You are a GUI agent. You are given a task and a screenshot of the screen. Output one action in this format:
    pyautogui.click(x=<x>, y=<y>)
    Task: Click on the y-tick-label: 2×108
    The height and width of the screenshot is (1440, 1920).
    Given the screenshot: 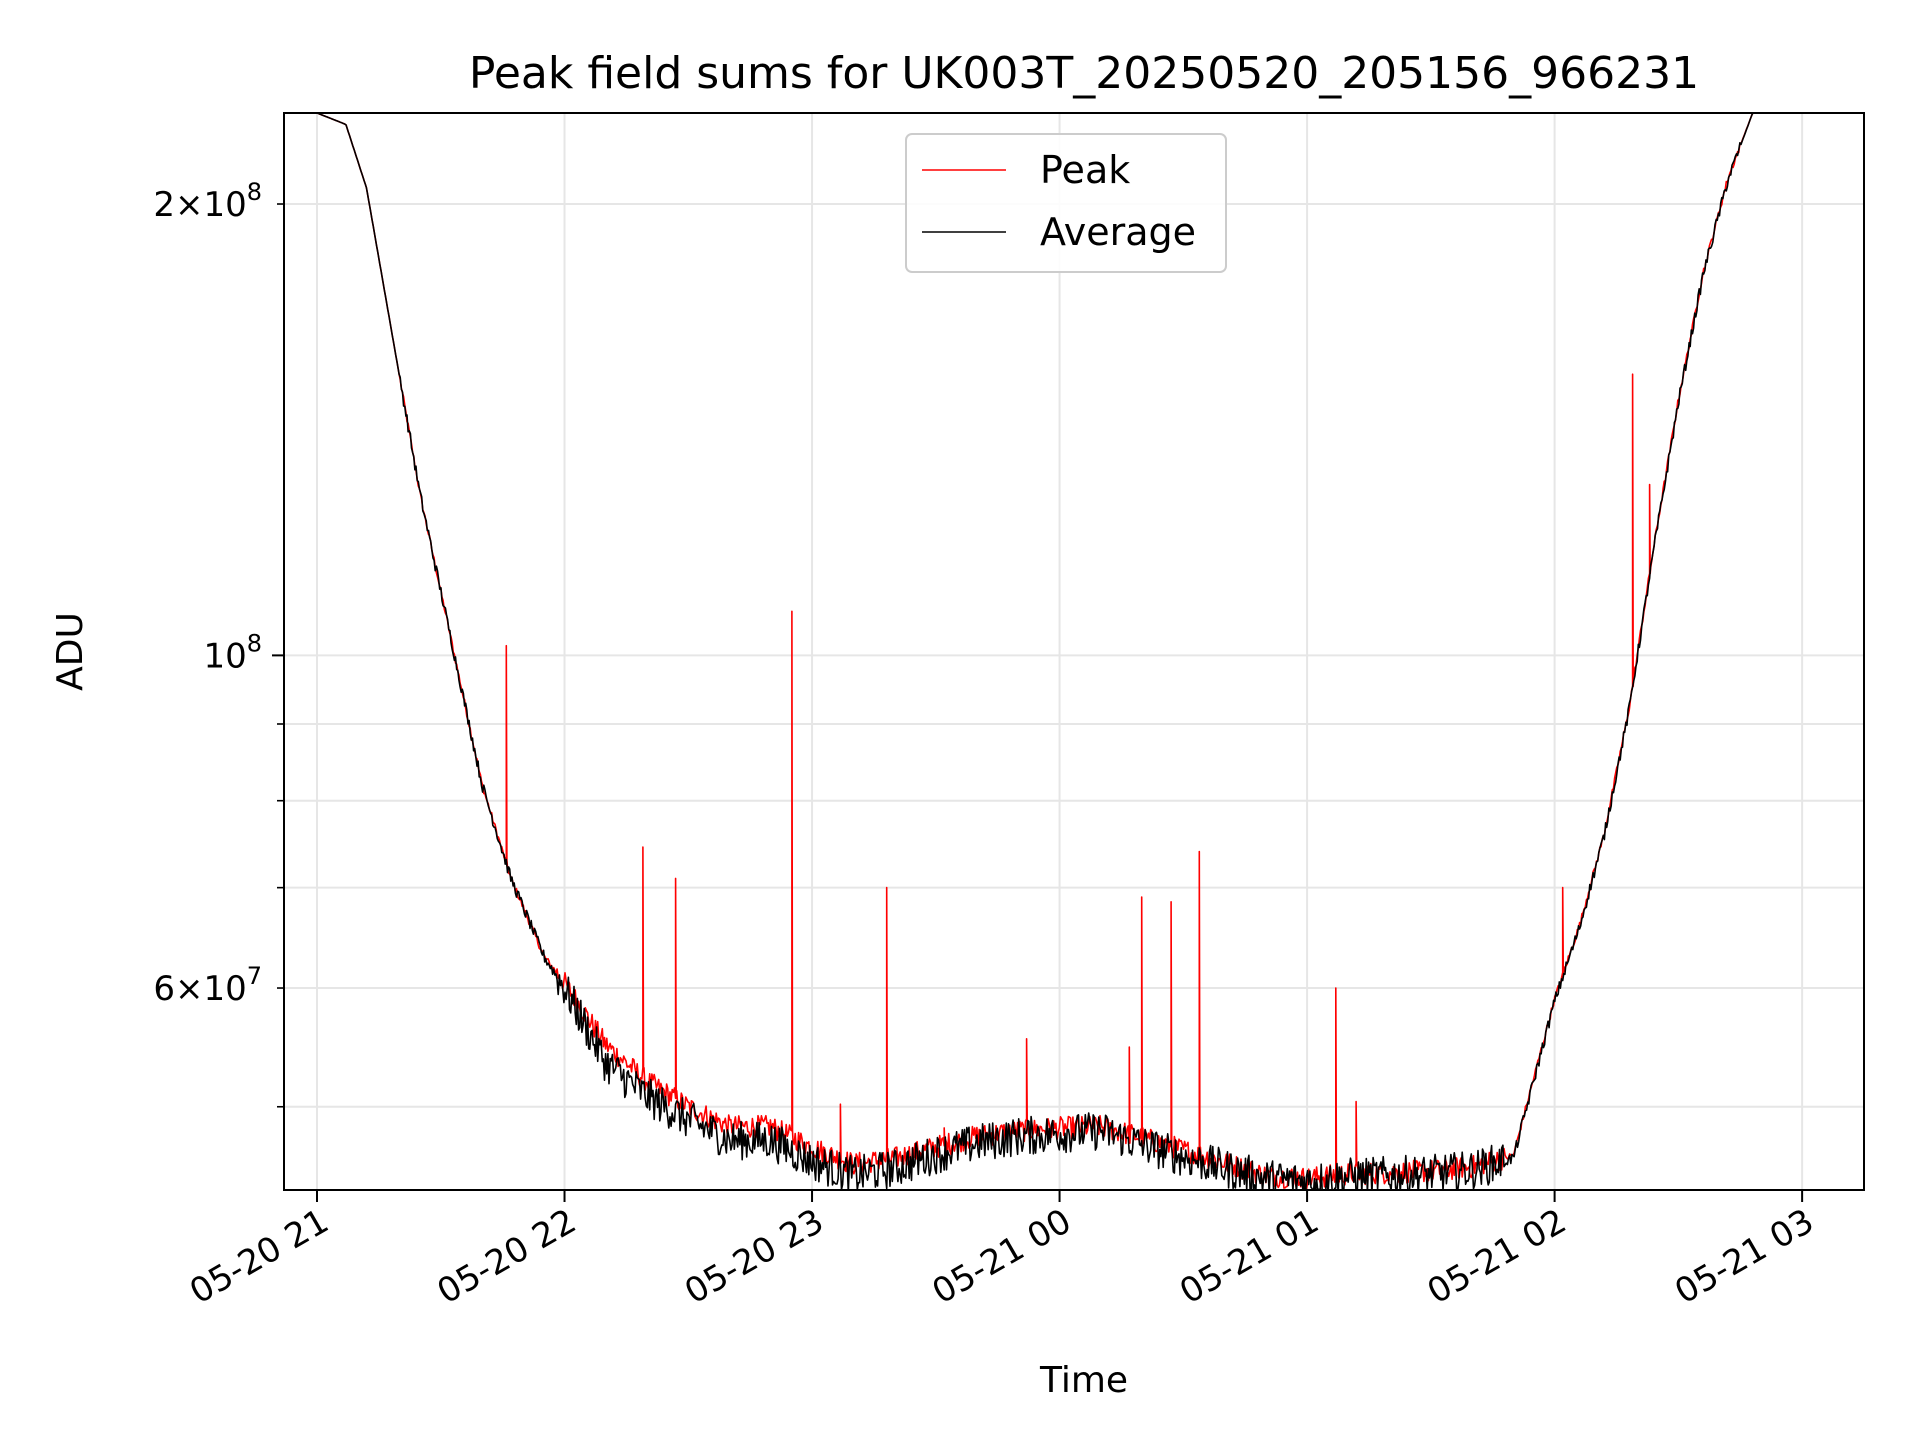 What is the action you would take?
    pyautogui.click(x=207, y=201)
    